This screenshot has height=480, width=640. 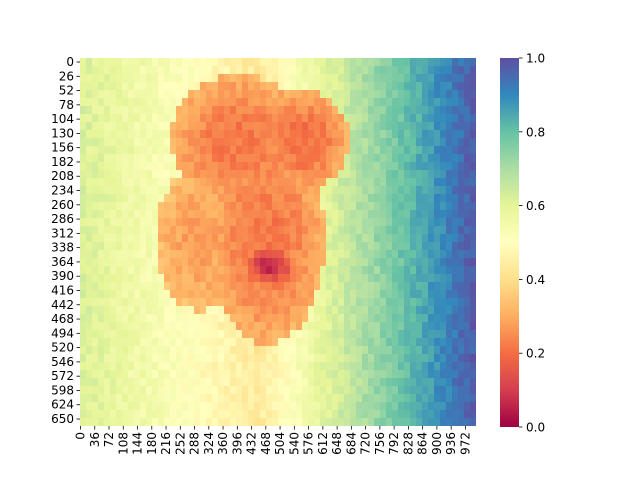 What do you see at coordinates (62, 290) in the screenshot?
I see `y-tick-label: 416` at bounding box center [62, 290].